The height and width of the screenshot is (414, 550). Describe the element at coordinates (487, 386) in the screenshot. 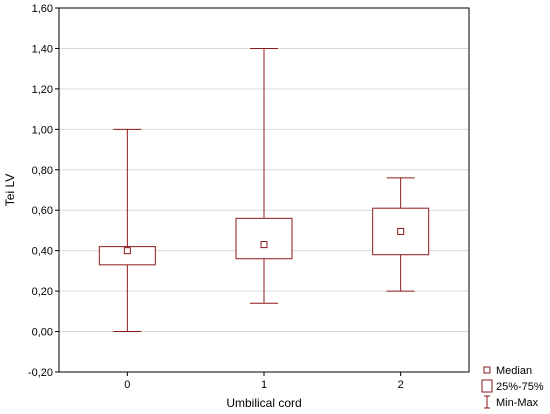

I see `legend-box-symbol` at that location.